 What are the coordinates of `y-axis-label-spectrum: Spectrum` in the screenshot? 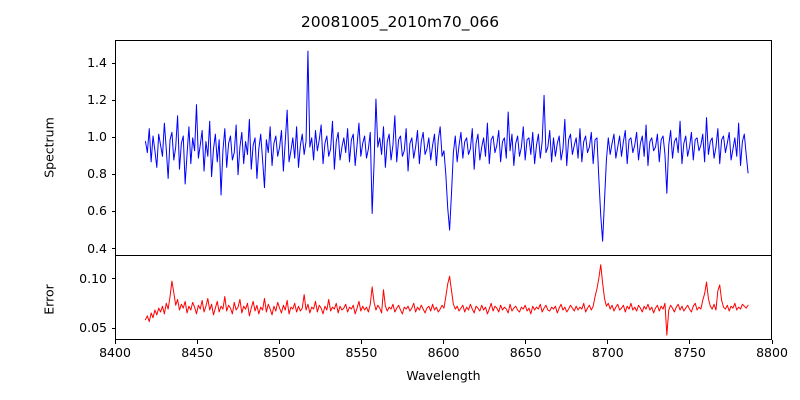 It's located at (49, 147).